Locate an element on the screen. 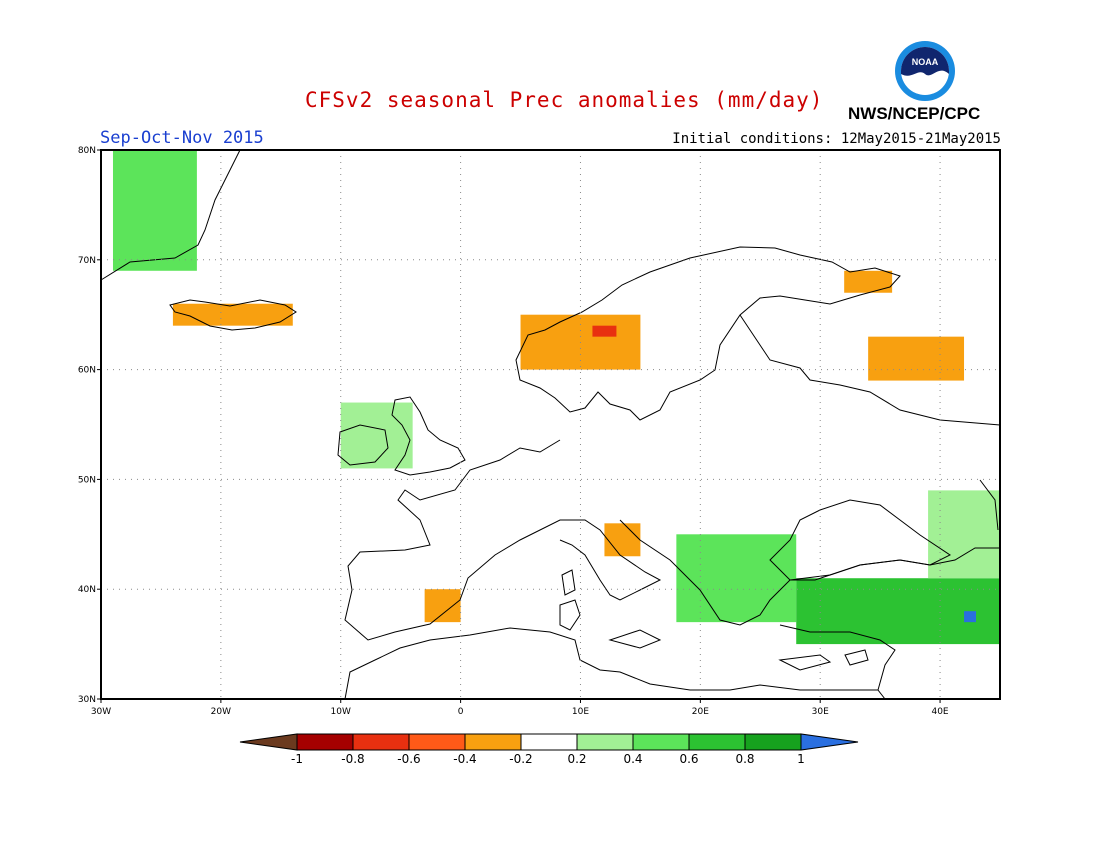  island-corsica is located at coordinates (568, 582).